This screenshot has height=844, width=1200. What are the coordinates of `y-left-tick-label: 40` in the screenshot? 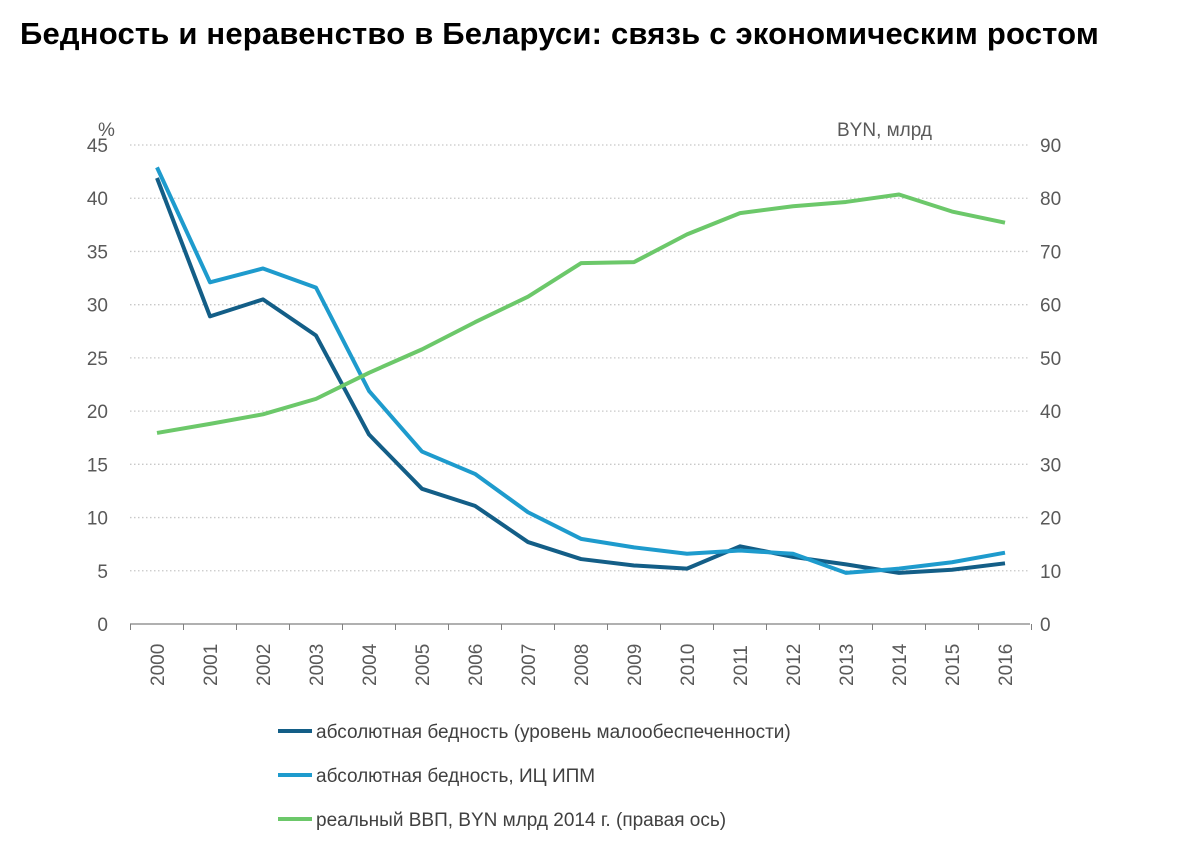 It's located at (97, 199).